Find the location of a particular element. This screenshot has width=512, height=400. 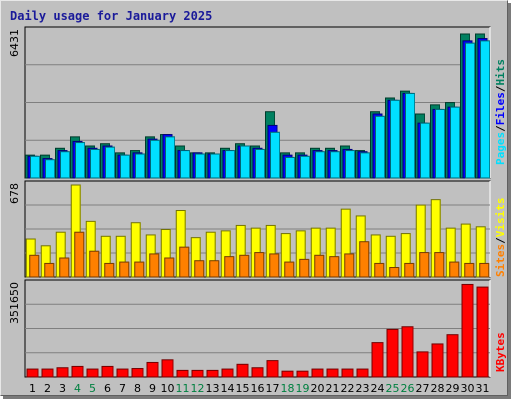

x-tick-label-25: 25 is located at coordinates (393, 388).